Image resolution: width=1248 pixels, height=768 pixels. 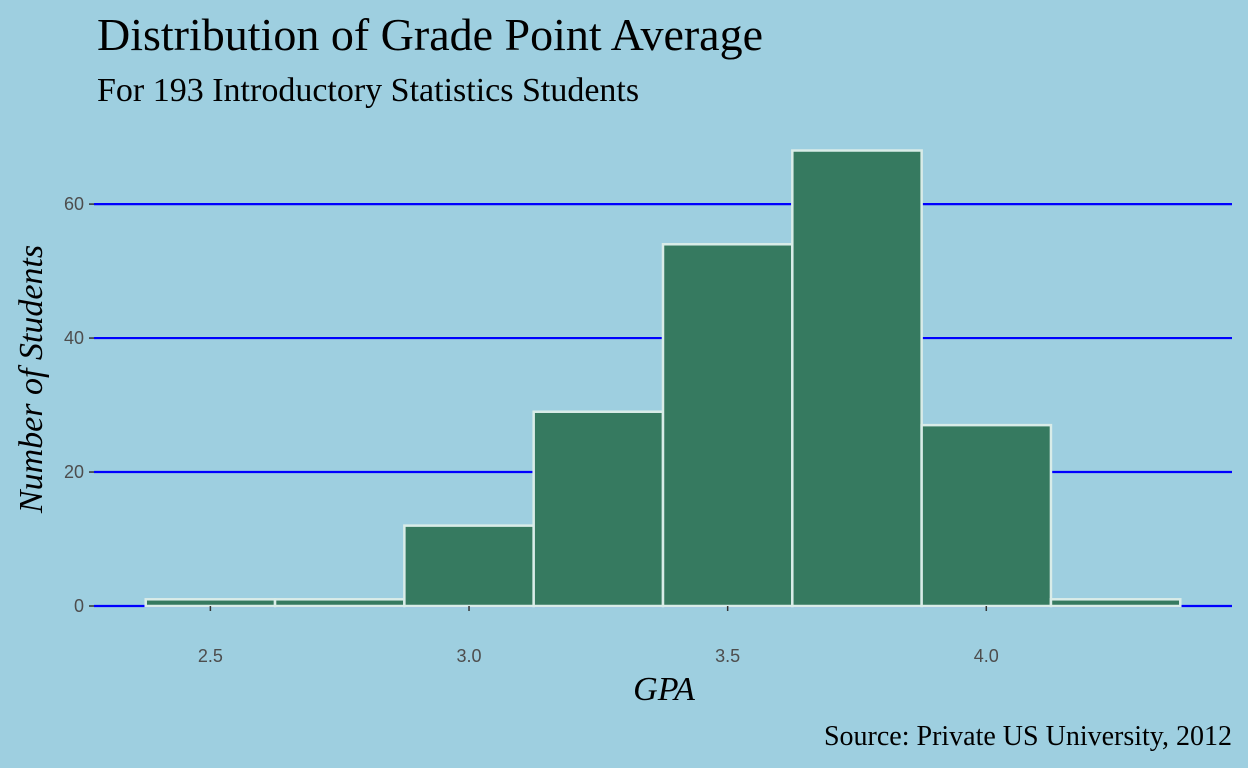 What do you see at coordinates (469, 656) in the screenshot?
I see `x-tick-label-1: 3.0` at bounding box center [469, 656].